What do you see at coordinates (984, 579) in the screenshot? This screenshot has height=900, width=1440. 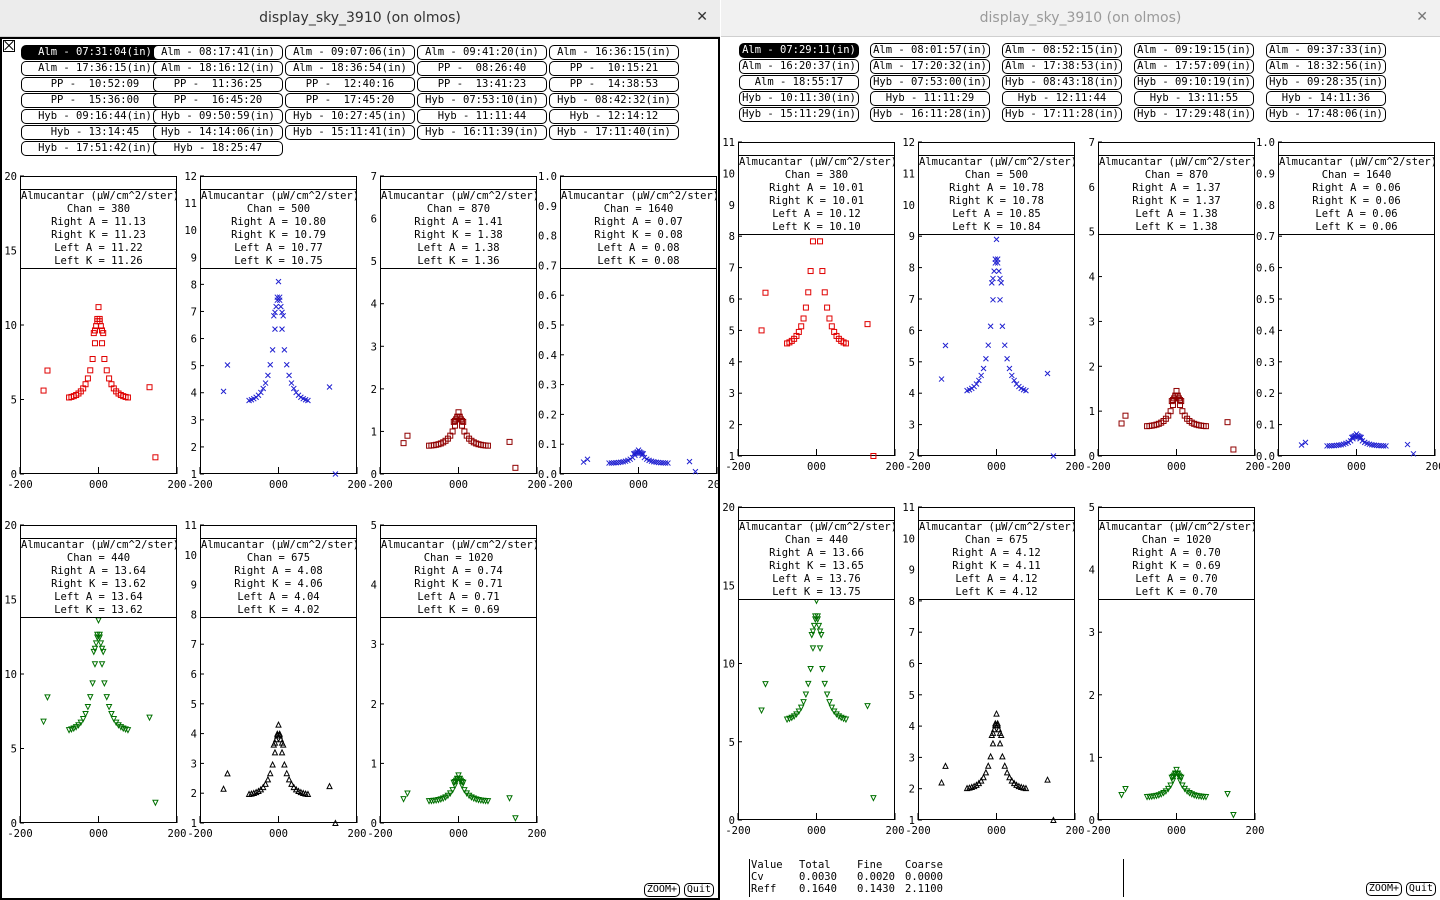 I see `legend-left-a-prefix: Left A =` at bounding box center [984, 579].